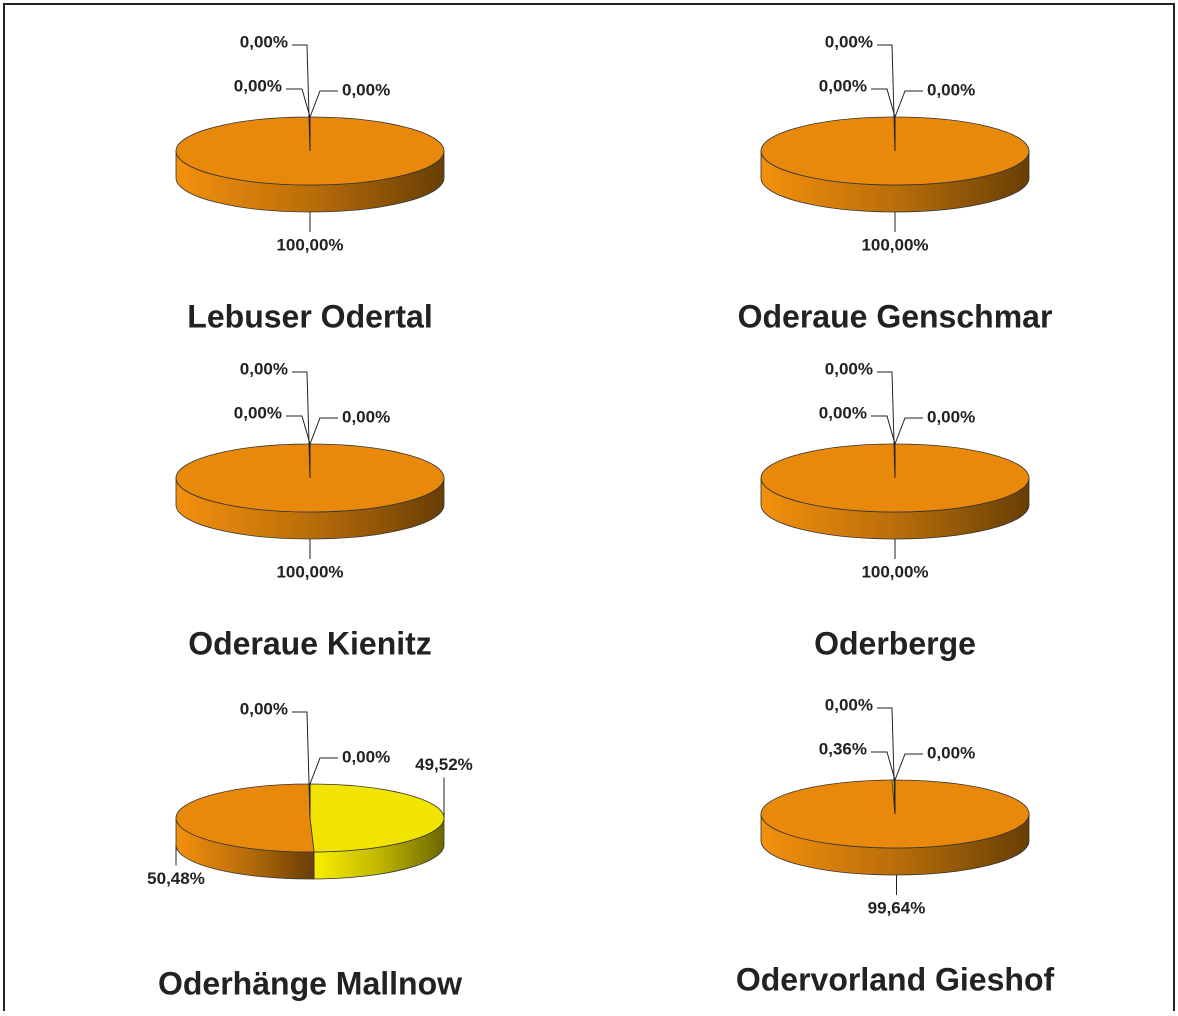  Describe the element at coordinates (310, 643) in the screenshot. I see `chart-title: Oderaue Kienitz` at that location.